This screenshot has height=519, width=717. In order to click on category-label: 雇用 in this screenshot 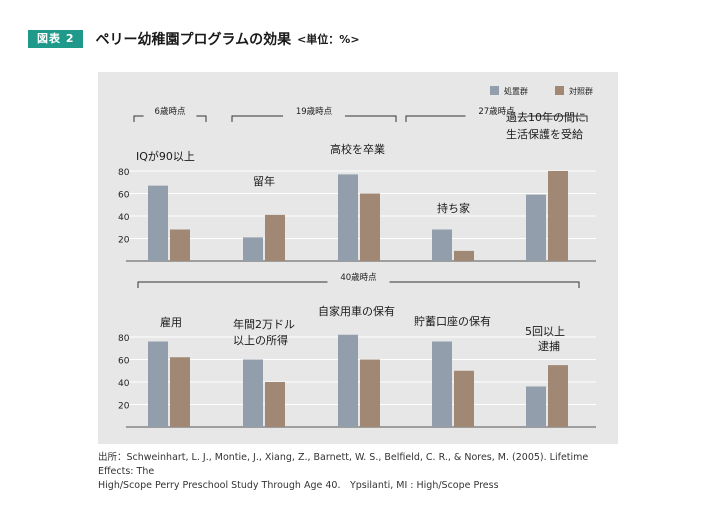, I will do `click(171, 322)`.